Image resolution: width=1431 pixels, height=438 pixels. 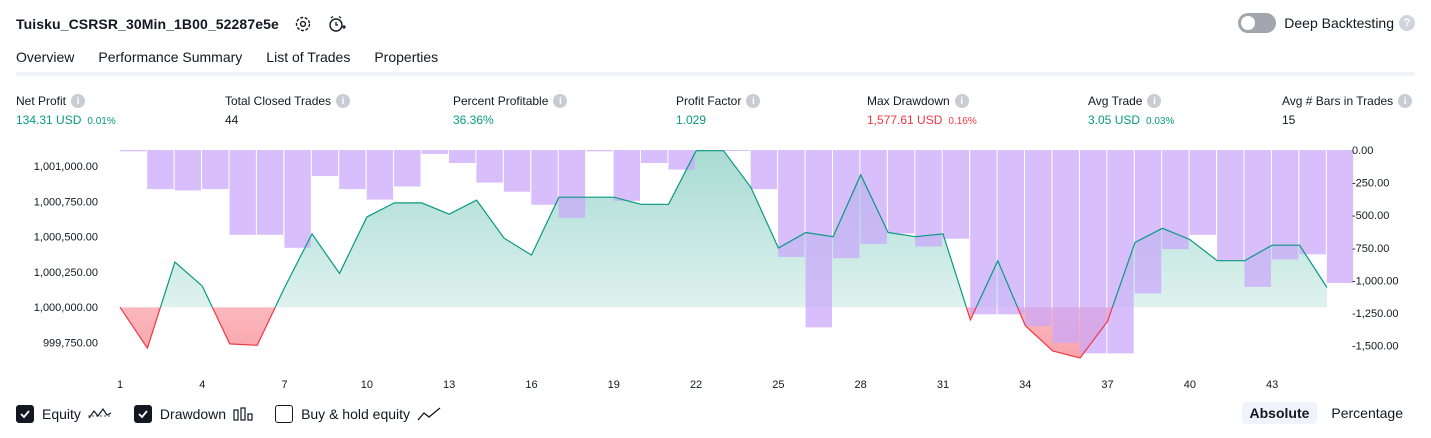 I want to click on metric-value: 3.05 USD, so click(x=1114, y=120).